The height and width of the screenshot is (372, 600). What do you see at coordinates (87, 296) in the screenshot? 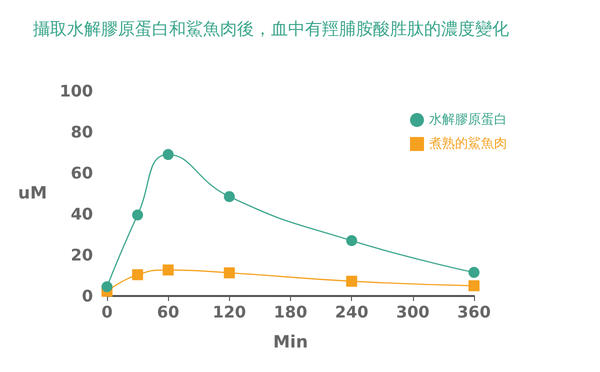
I see `y-tick-label: 0` at bounding box center [87, 296].